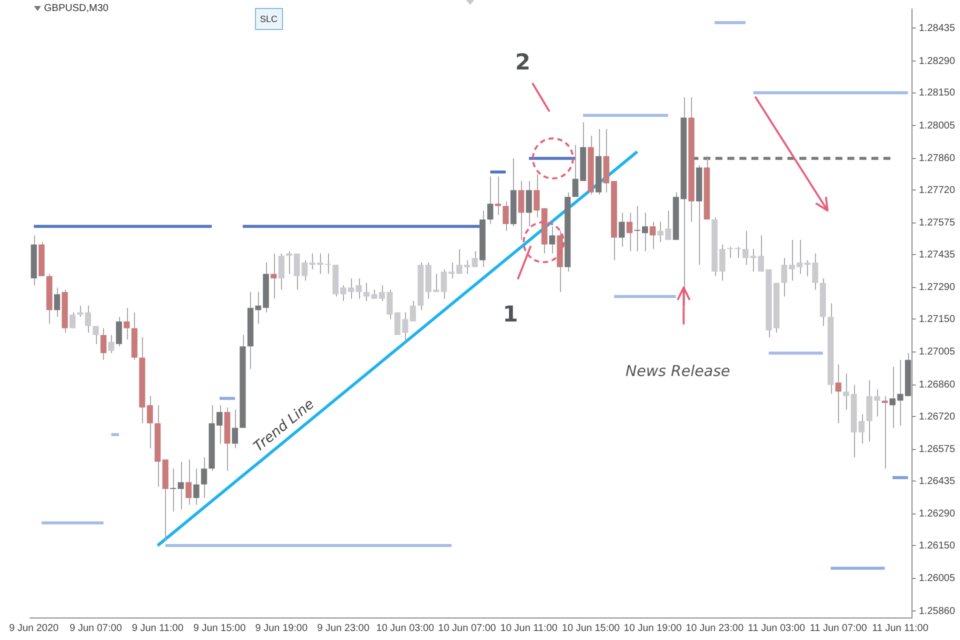 This screenshot has height=640, width=960. I want to click on x-tick-label: 9 Jun 23:00, so click(343, 628).